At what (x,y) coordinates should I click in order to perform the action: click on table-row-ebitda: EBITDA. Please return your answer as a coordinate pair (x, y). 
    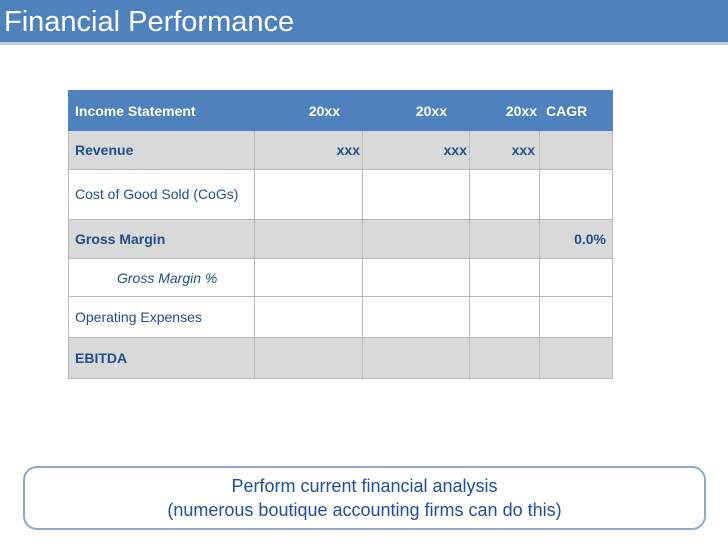
    Looking at the image, I should click on (340, 358).